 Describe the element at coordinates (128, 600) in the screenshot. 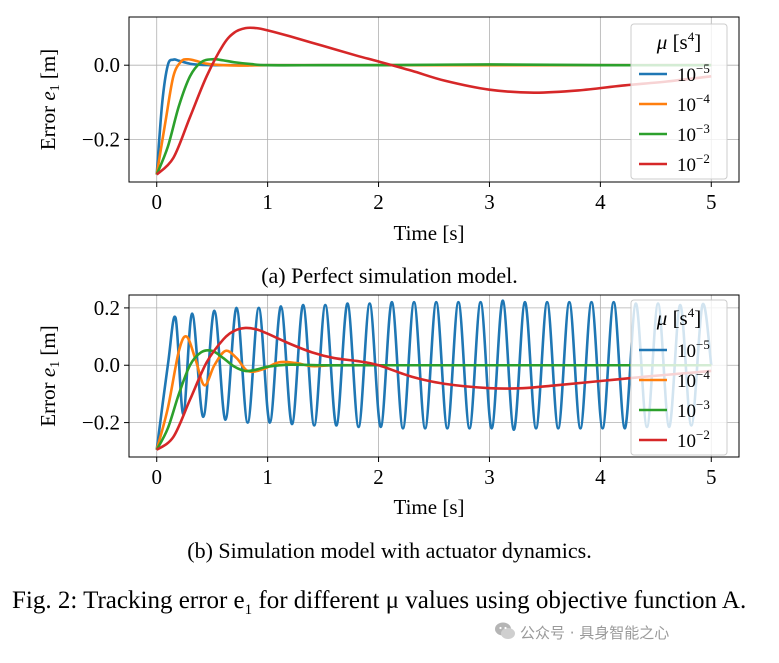

I see `caption-lead: Fig. 2: Tracking error e` at that location.